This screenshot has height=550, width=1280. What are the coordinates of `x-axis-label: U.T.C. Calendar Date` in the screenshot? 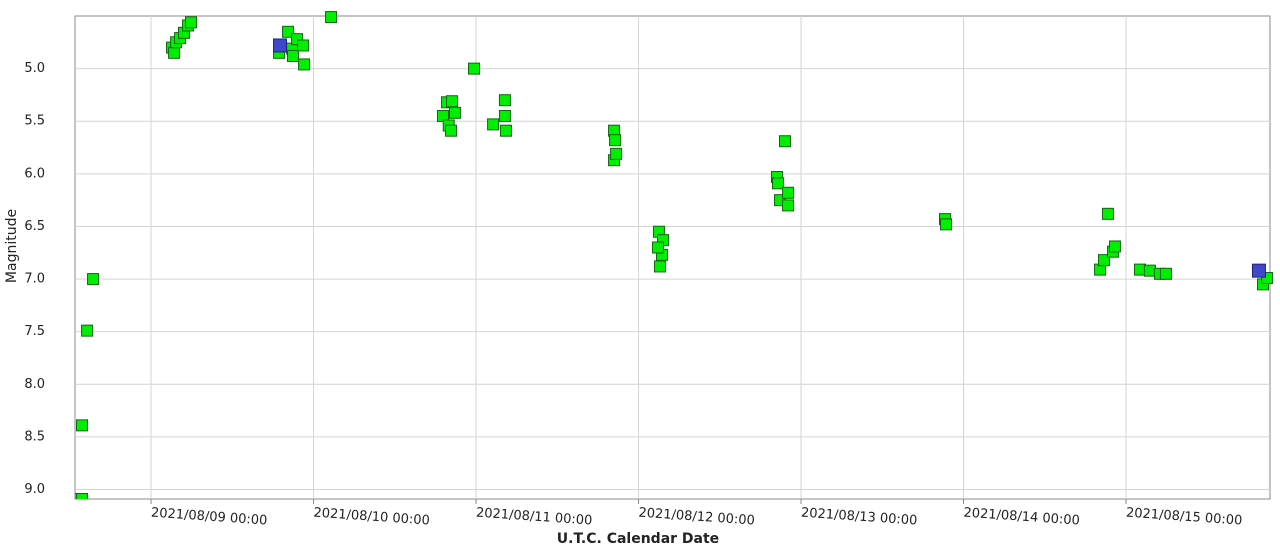 It's located at (638, 538).